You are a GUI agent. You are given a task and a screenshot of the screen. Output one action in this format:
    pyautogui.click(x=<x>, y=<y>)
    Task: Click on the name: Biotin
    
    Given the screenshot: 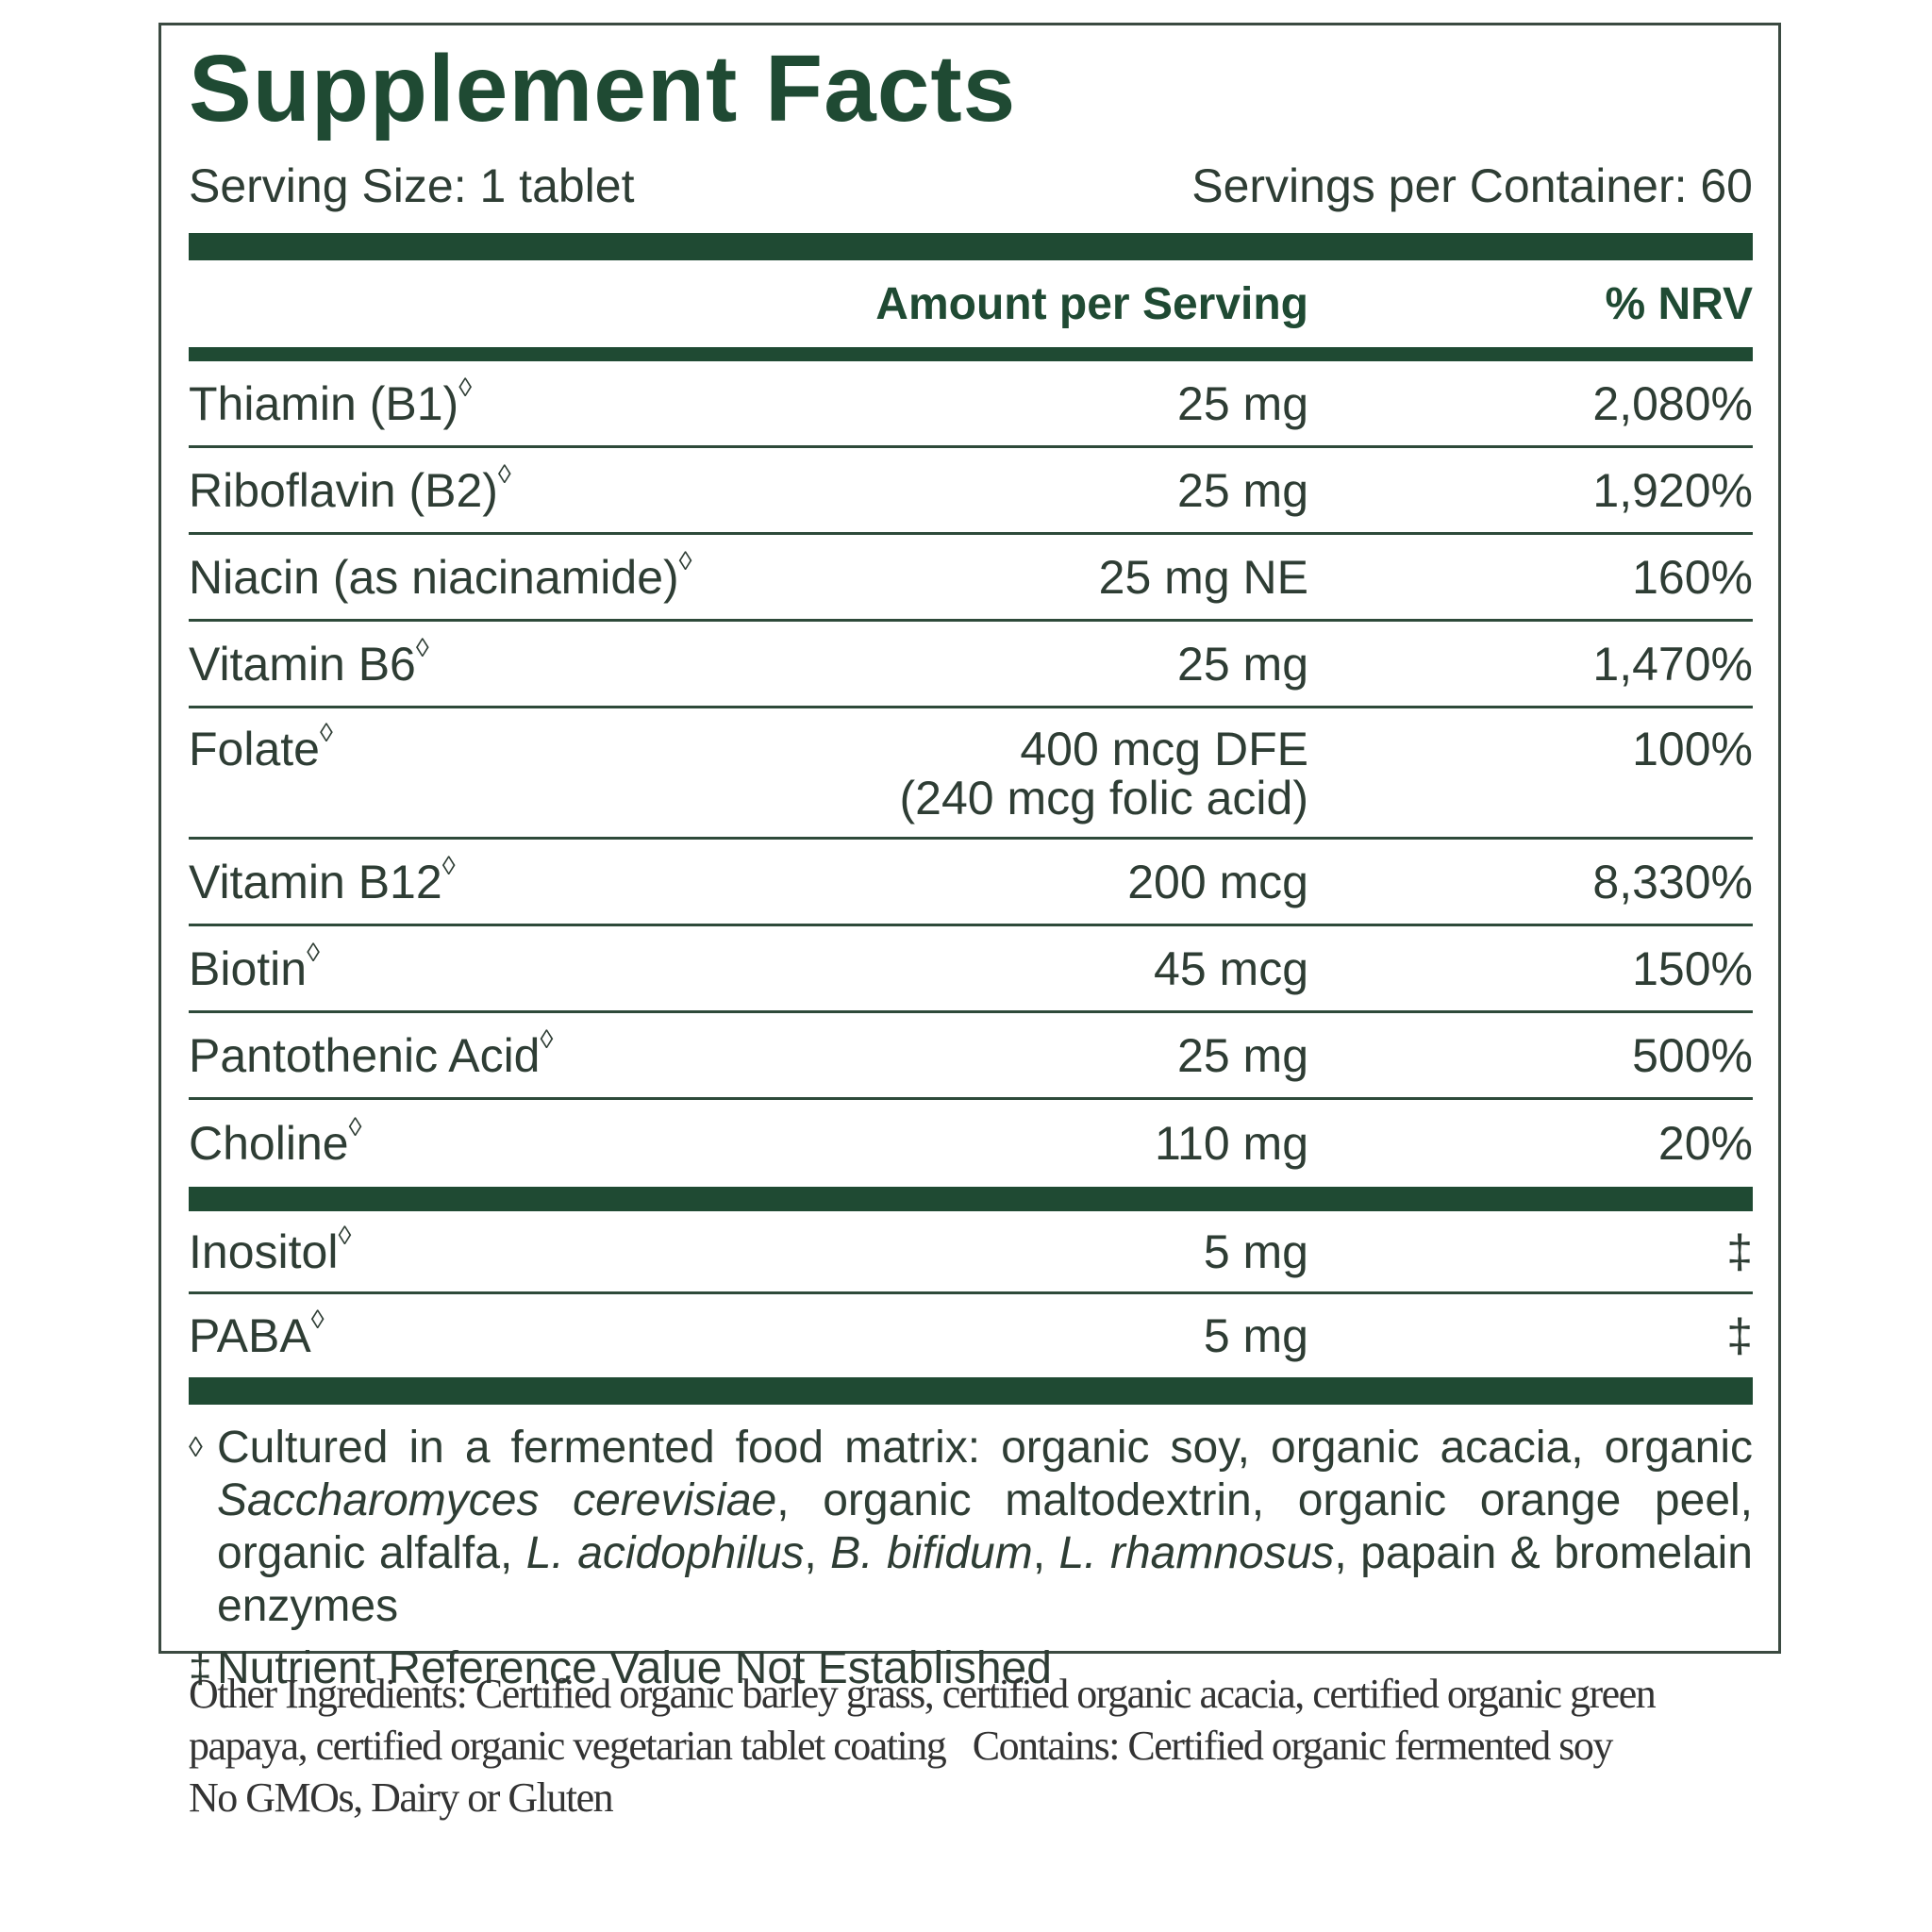 What is the action you would take?
    pyautogui.click(x=249, y=968)
    